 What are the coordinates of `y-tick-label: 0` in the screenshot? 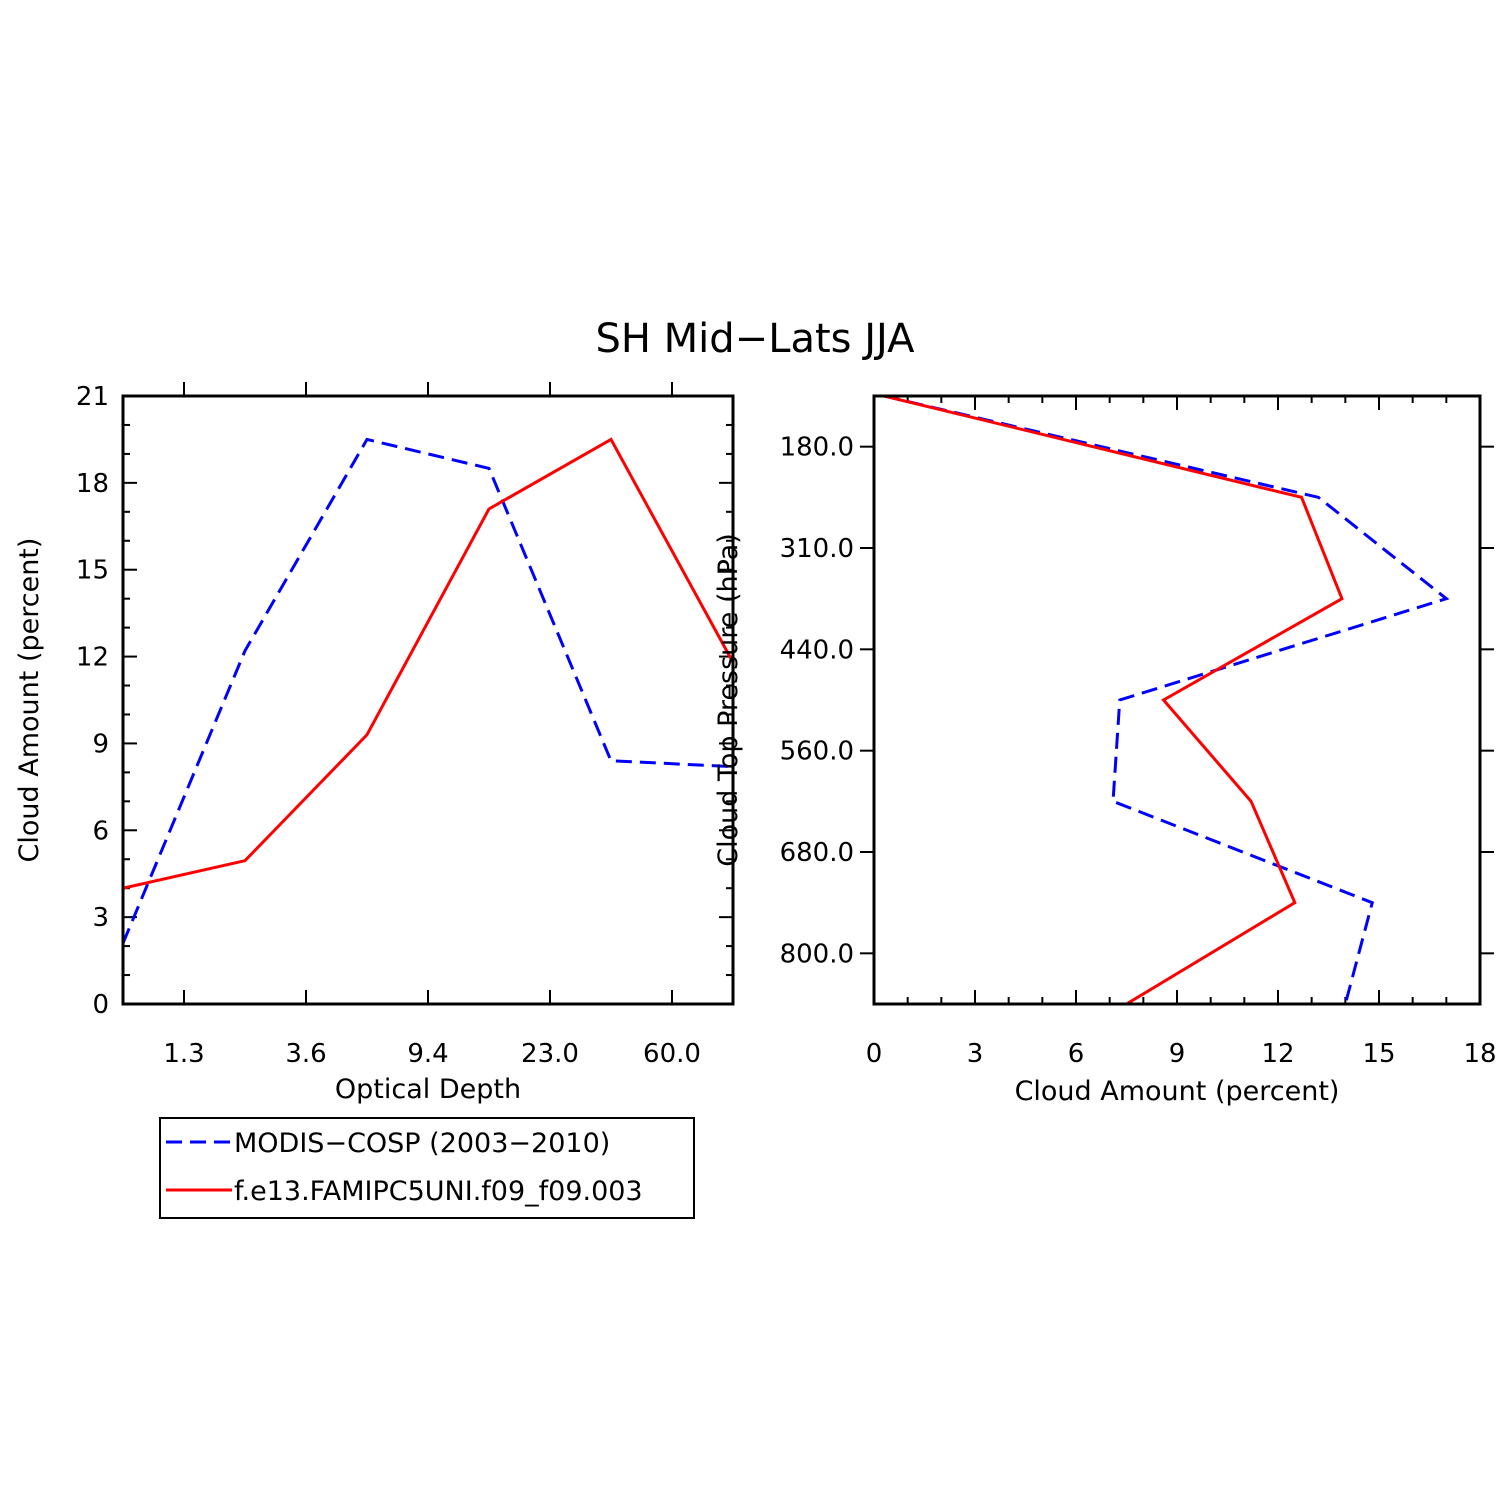 It's located at (100, 1005).